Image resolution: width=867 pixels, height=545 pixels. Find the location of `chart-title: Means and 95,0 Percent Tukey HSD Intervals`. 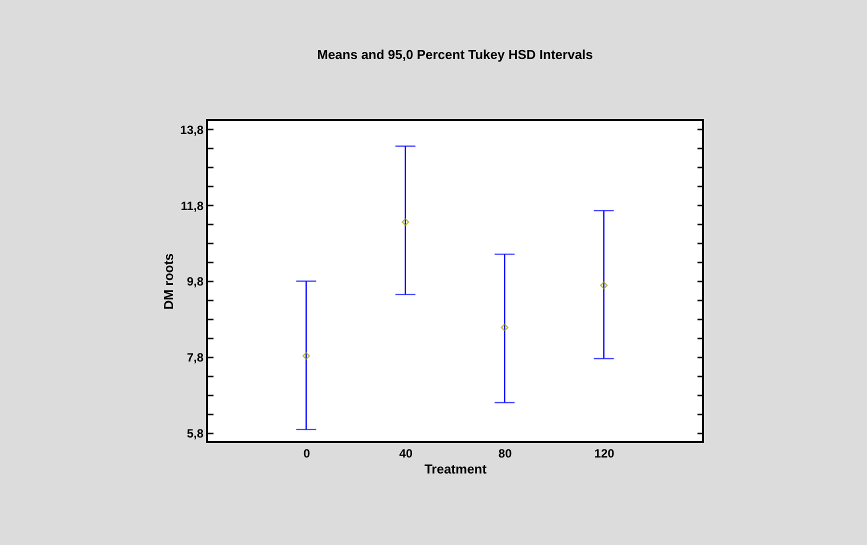

chart-title: Means and 95,0 Percent Tukey HSD Intervals is located at coordinates (455, 54).